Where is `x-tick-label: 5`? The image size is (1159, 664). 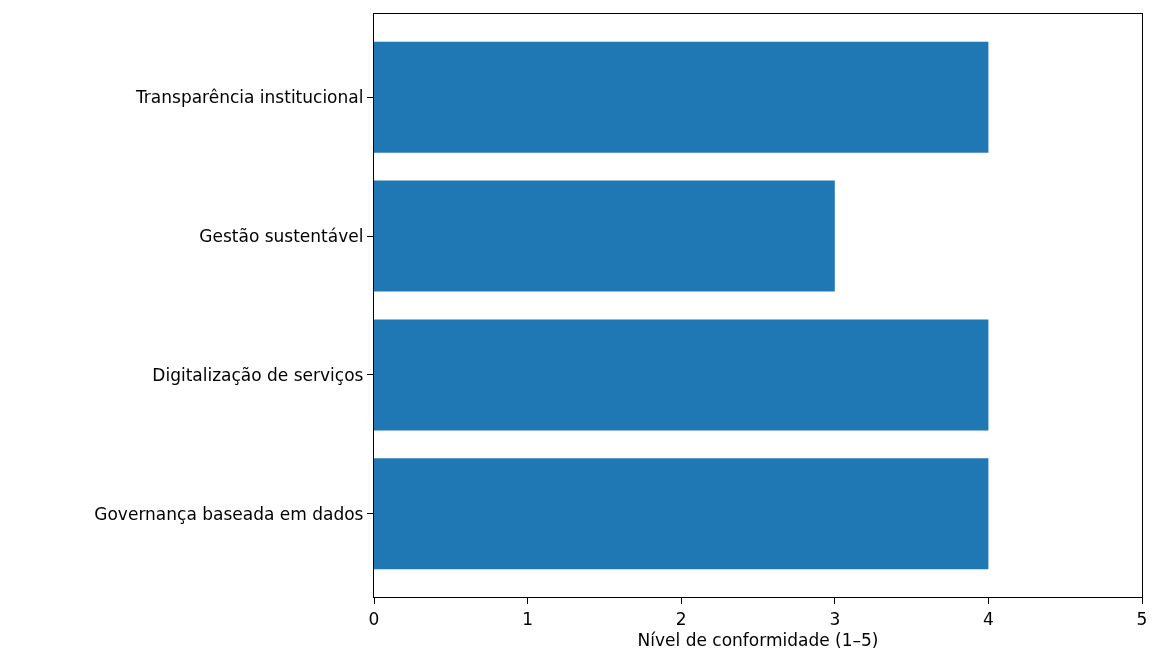 x-tick-label: 5 is located at coordinates (1142, 618).